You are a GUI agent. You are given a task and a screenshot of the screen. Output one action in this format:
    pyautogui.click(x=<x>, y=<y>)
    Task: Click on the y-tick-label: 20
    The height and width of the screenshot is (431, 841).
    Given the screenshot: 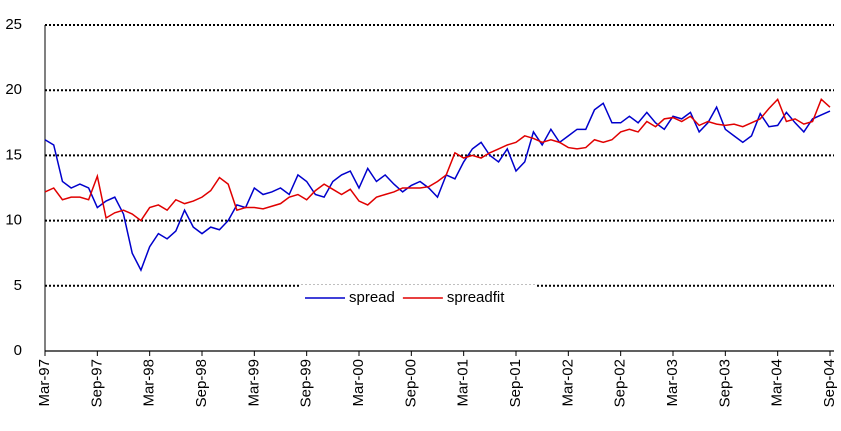 What is the action you would take?
    pyautogui.click(x=13, y=89)
    